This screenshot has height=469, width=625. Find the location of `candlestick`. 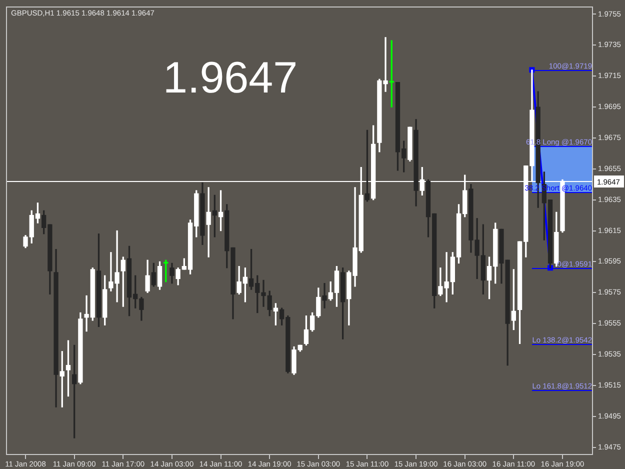

candlestick is located at coordinates (324, 295).